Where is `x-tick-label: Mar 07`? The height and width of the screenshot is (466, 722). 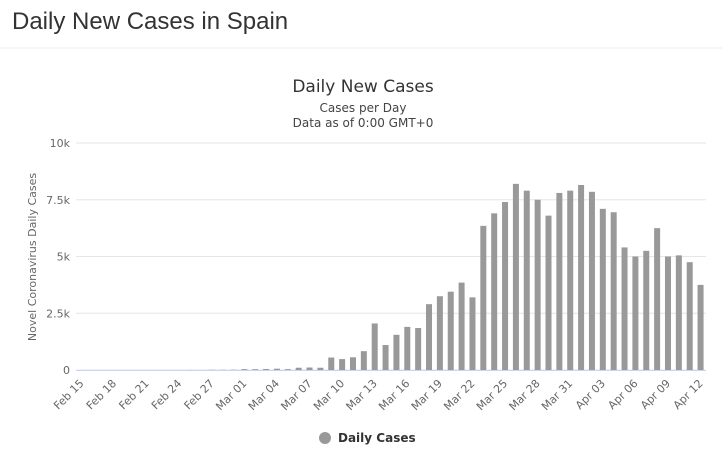
x-tick-label: Mar 07 is located at coordinates (296, 395).